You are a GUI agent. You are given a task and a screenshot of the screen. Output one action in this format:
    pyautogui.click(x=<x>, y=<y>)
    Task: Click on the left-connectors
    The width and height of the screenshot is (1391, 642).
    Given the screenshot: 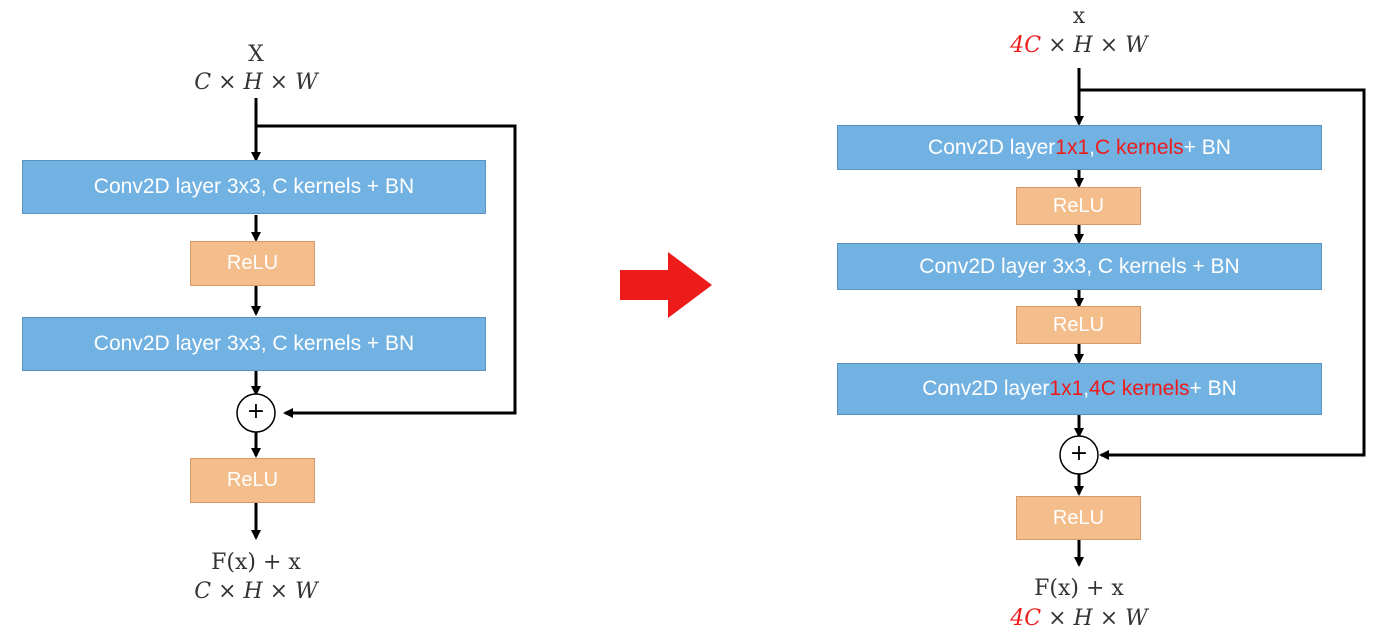 What is the action you would take?
    pyautogui.click(x=376, y=319)
    